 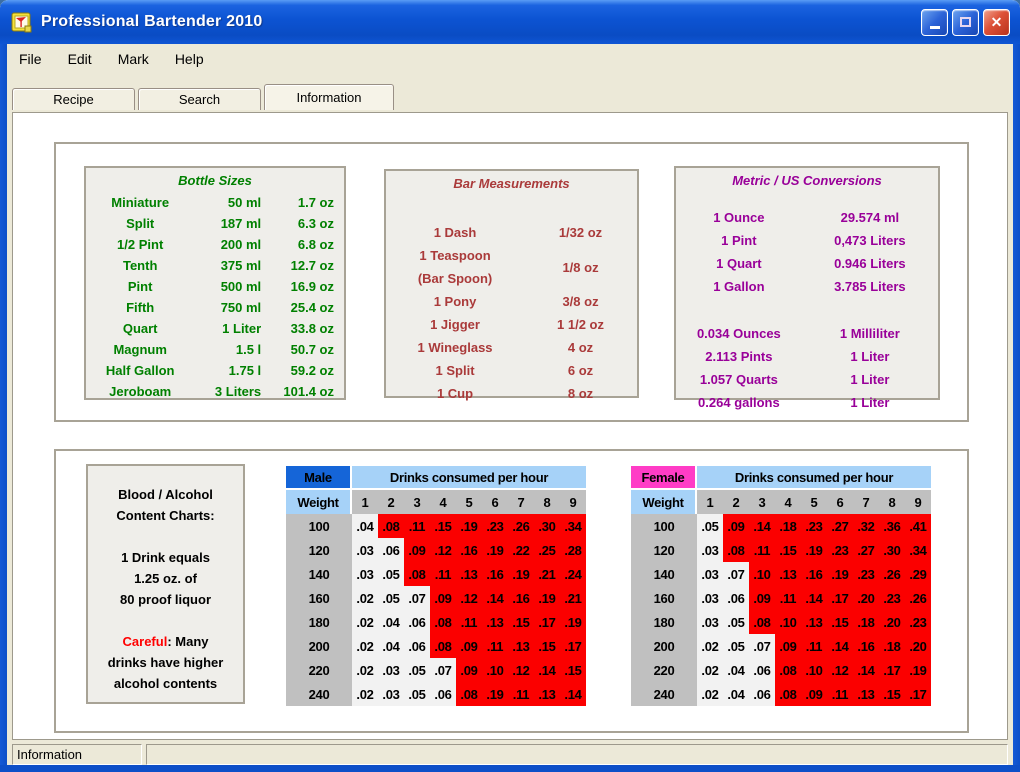 What do you see at coordinates (30, 59) in the screenshot?
I see `menu-item-file: File` at bounding box center [30, 59].